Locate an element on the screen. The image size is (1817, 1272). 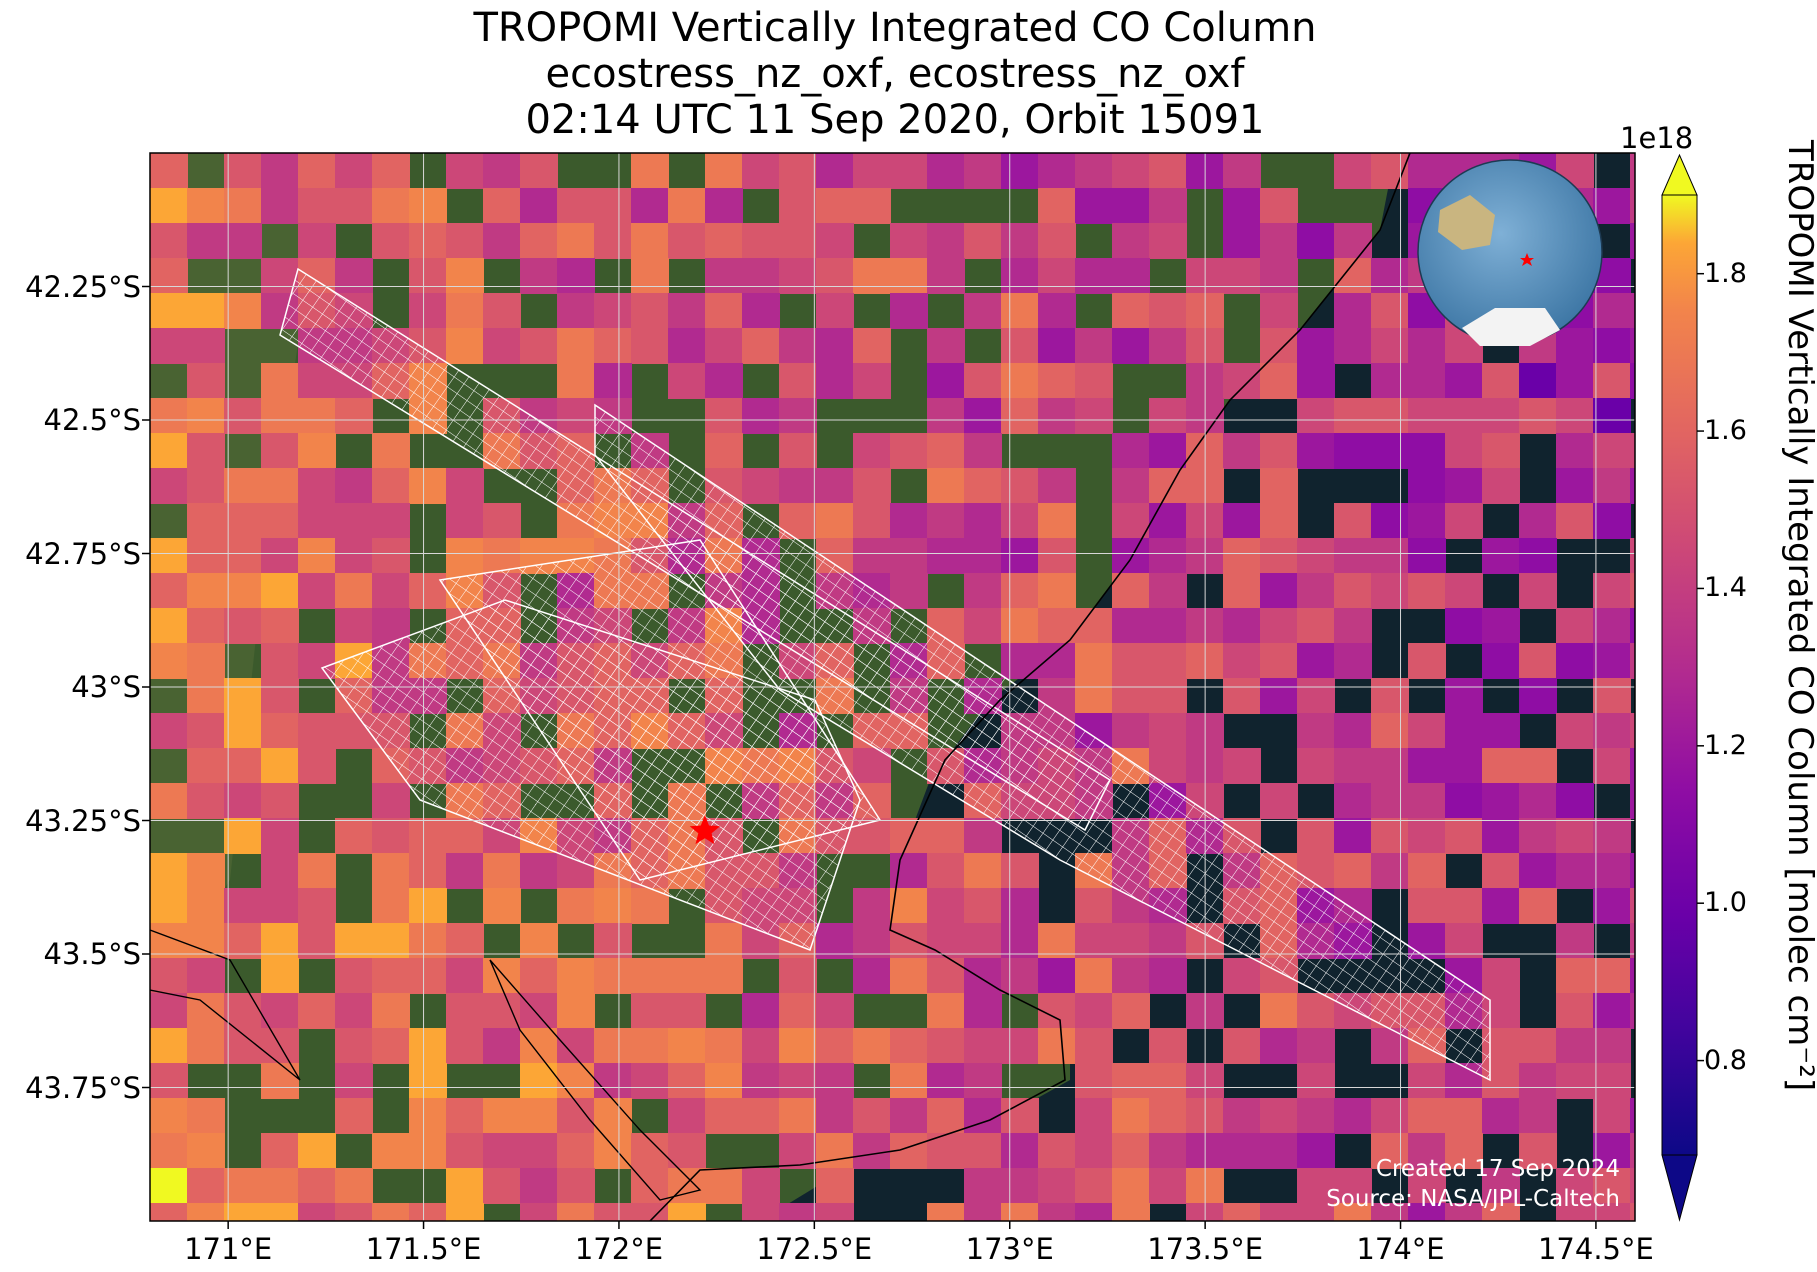
lon-tick-marks is located at coordinates (912, 1225).